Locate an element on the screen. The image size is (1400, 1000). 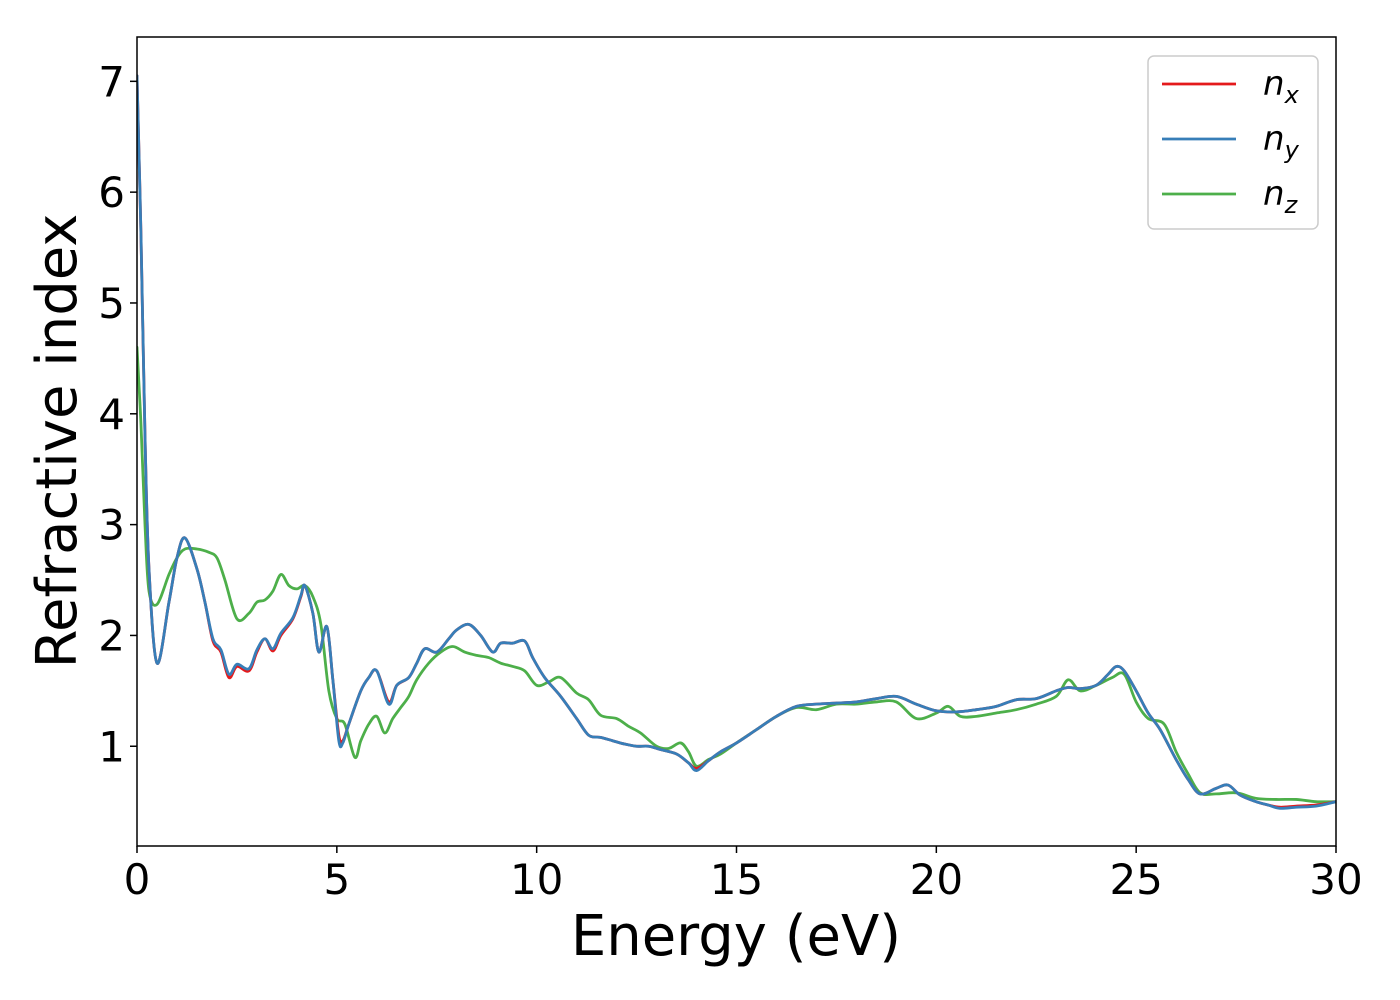
y-tick-label: 2 is located at coordinates (111, 635).